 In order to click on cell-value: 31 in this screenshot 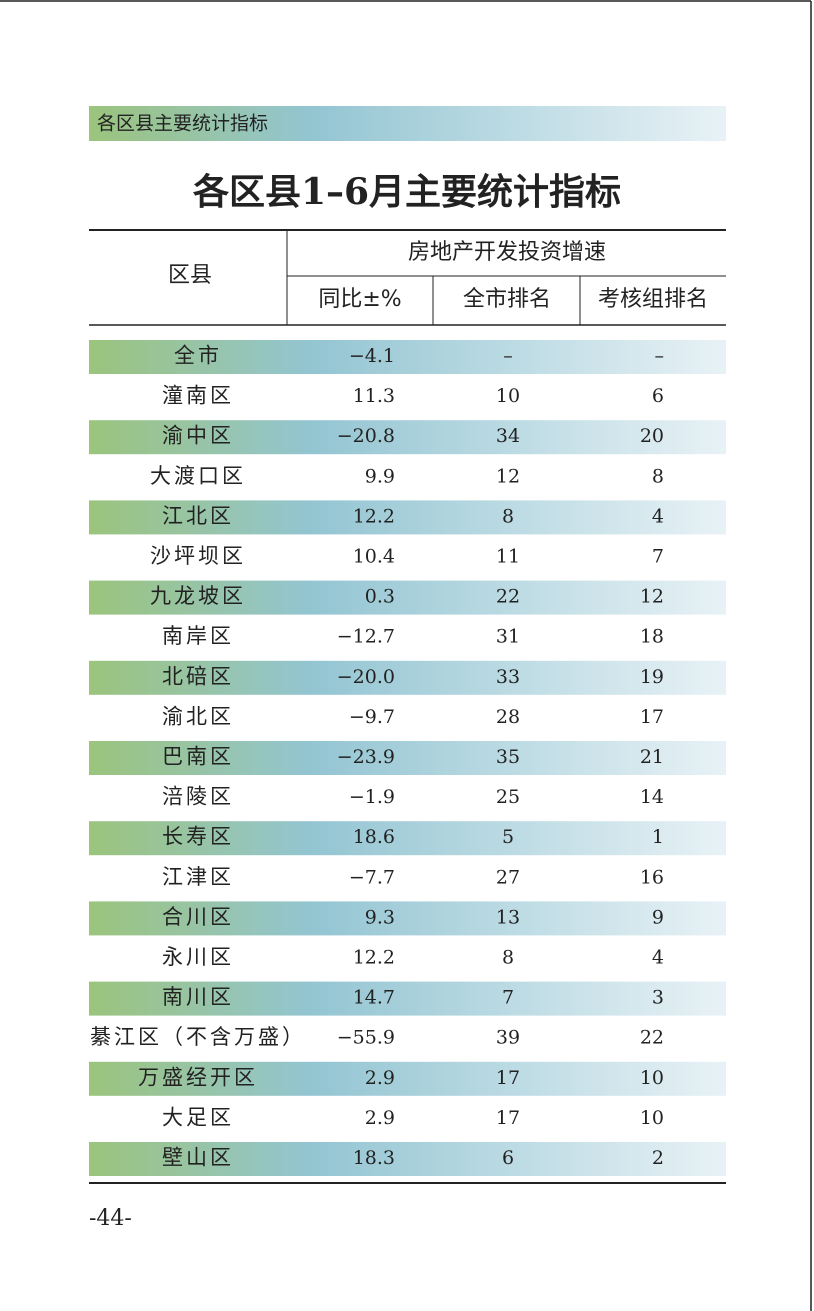, I will do `click(508, 637)`.